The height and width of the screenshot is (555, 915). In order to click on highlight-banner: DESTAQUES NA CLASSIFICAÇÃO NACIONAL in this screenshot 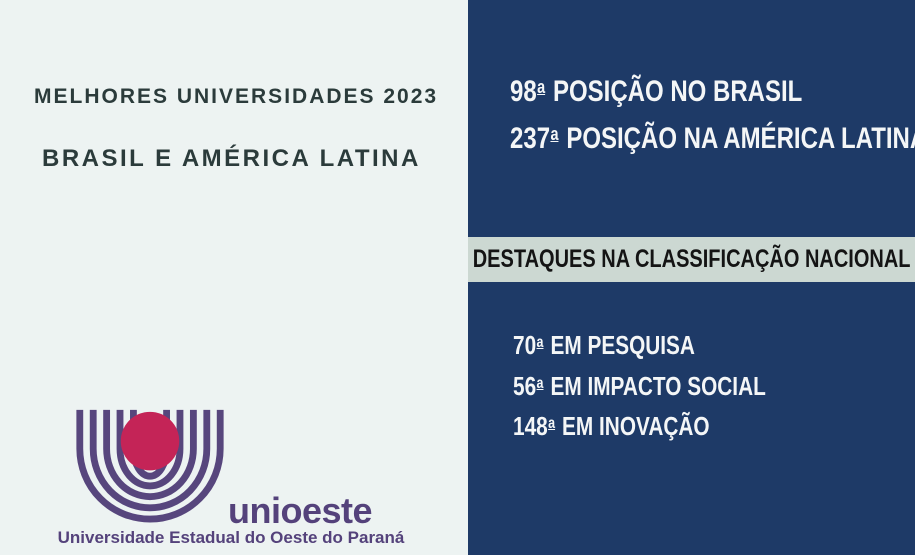, I will do `click(691, 259)`.